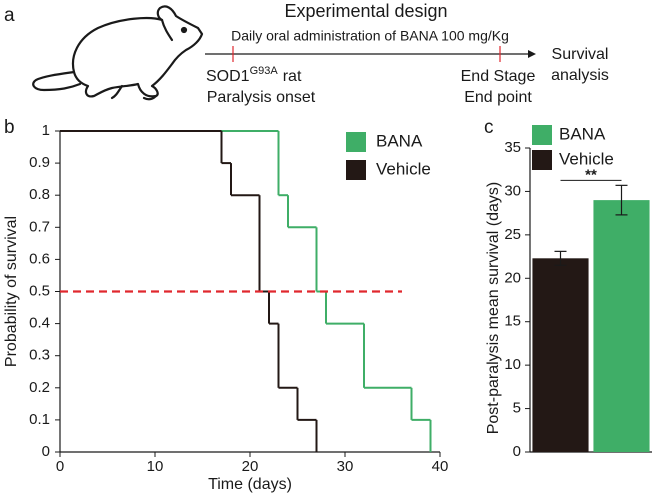 The height and width of the screenshot is (494, 657). Describe the element at coordinates (489, 127) in the screenshot. I see `panel-label: c` at that location.